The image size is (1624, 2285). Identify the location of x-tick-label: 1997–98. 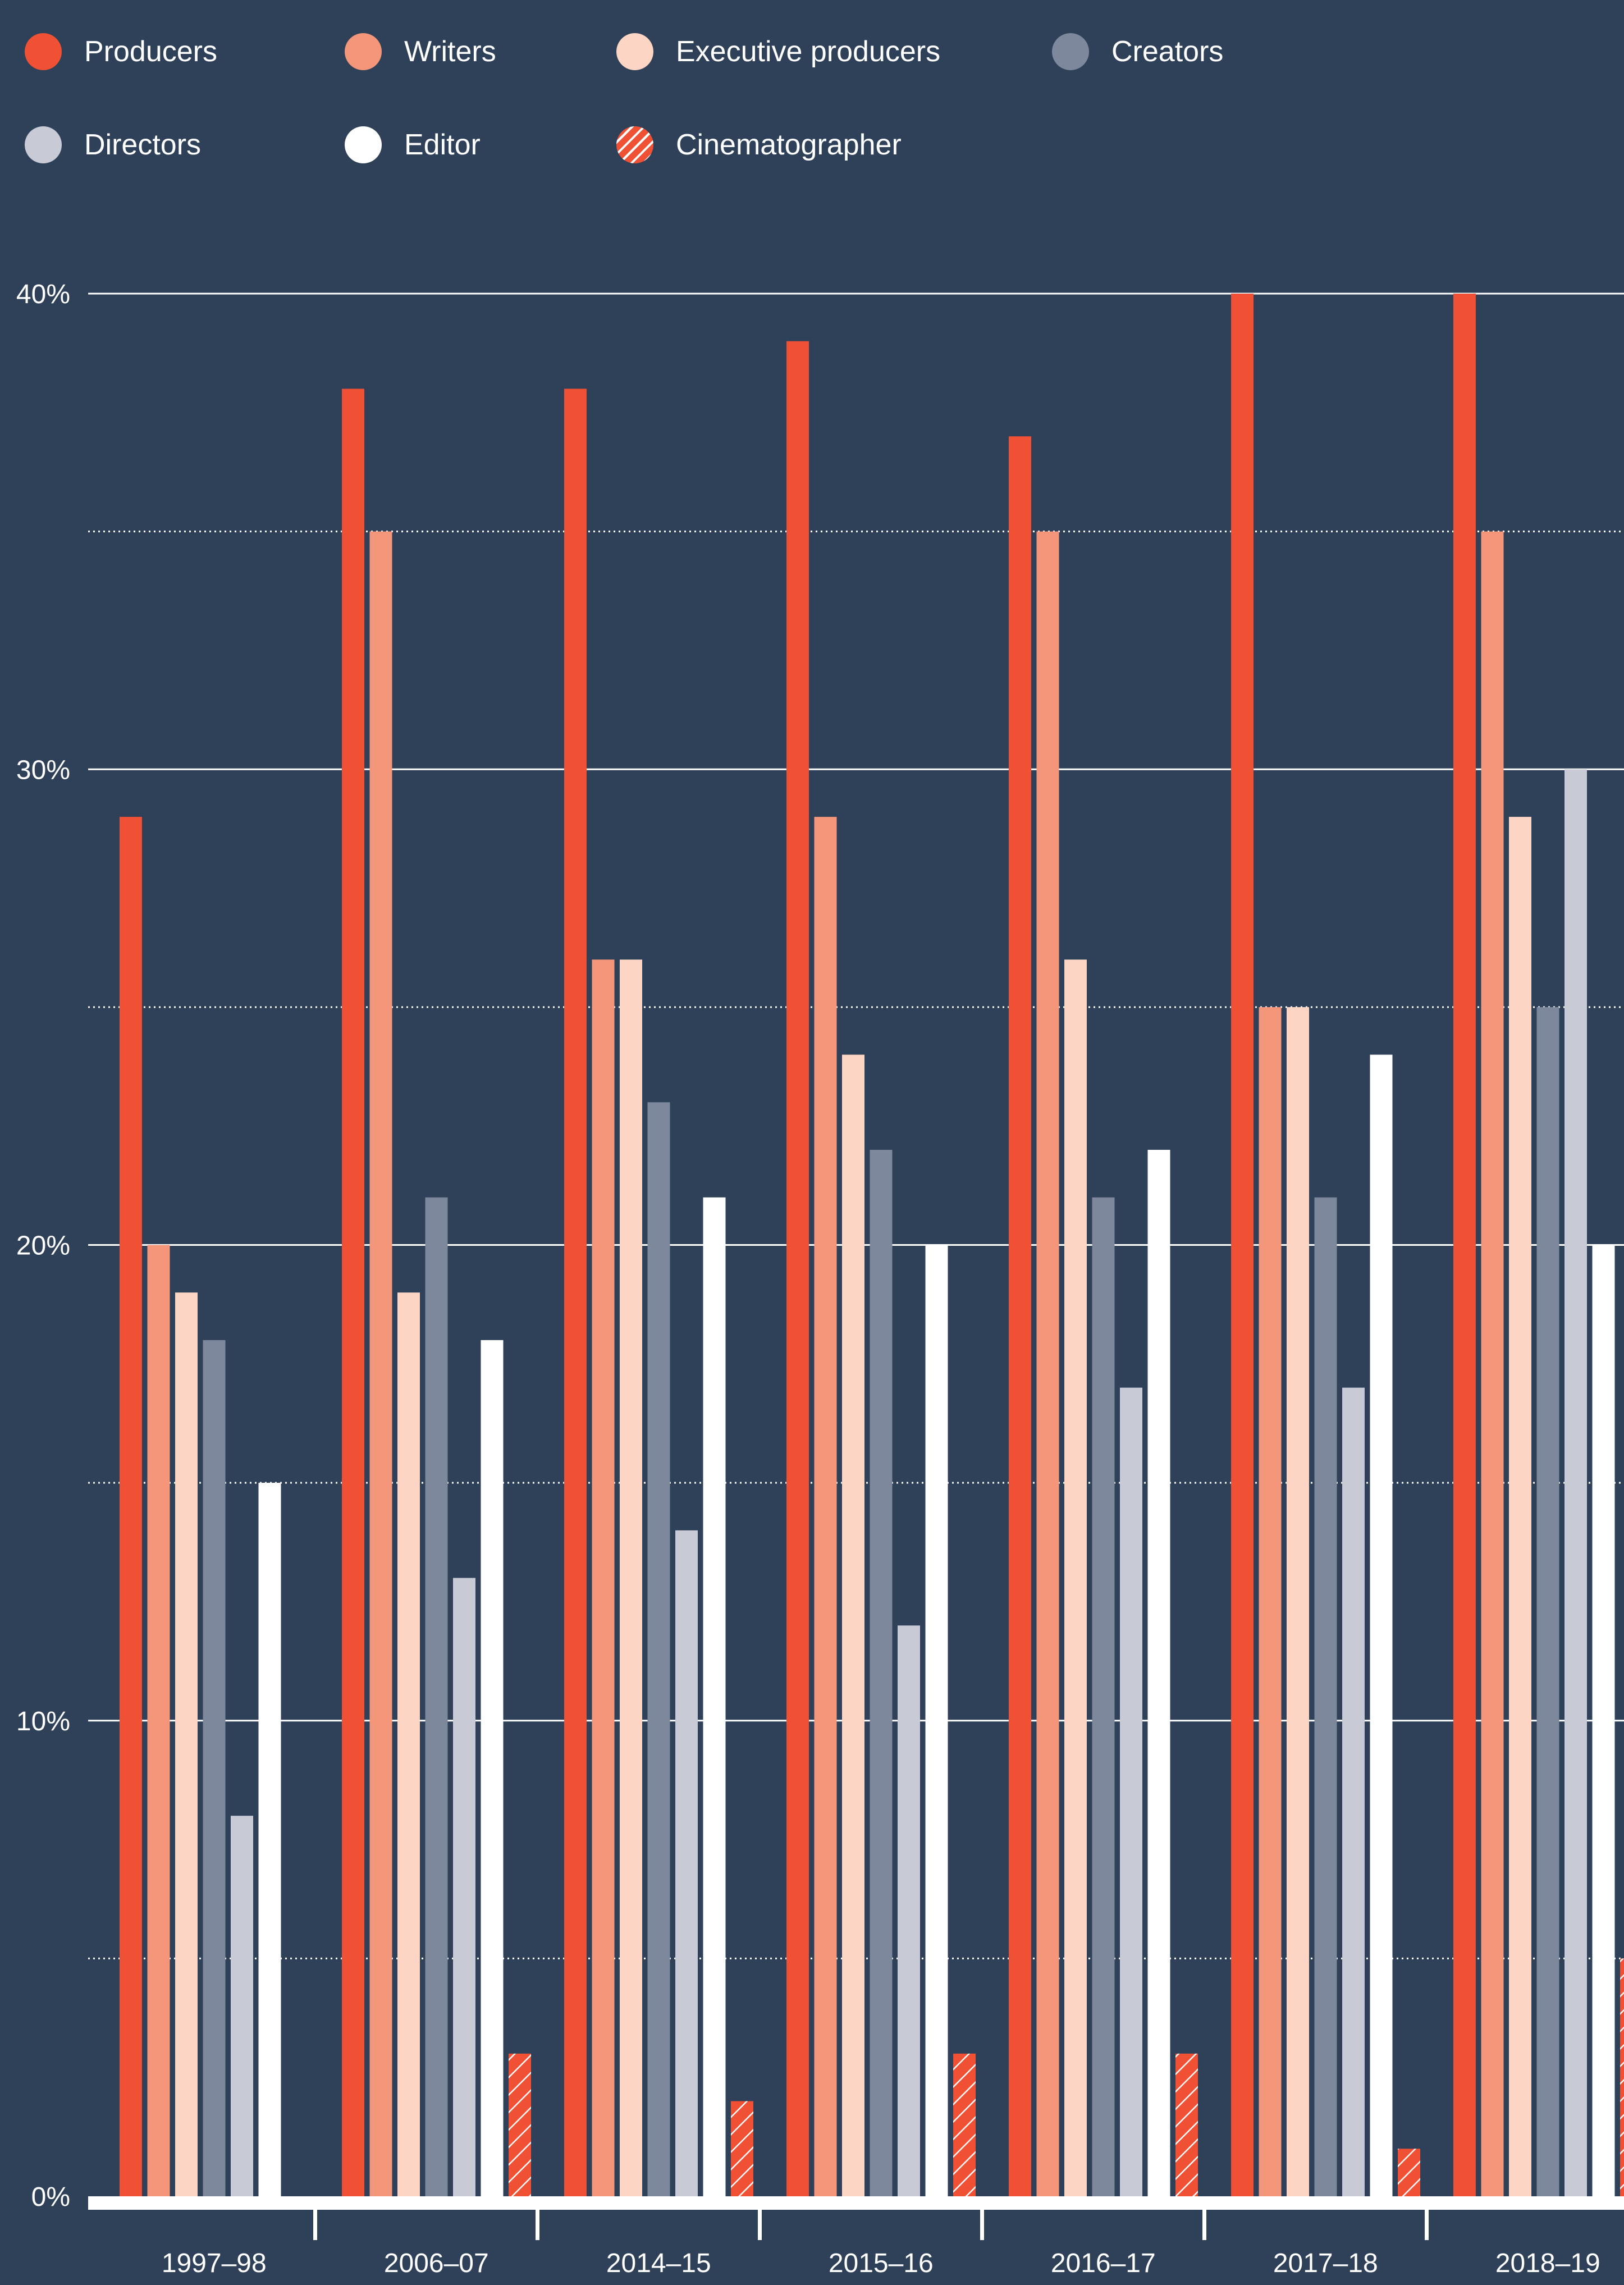
(215, 2263).